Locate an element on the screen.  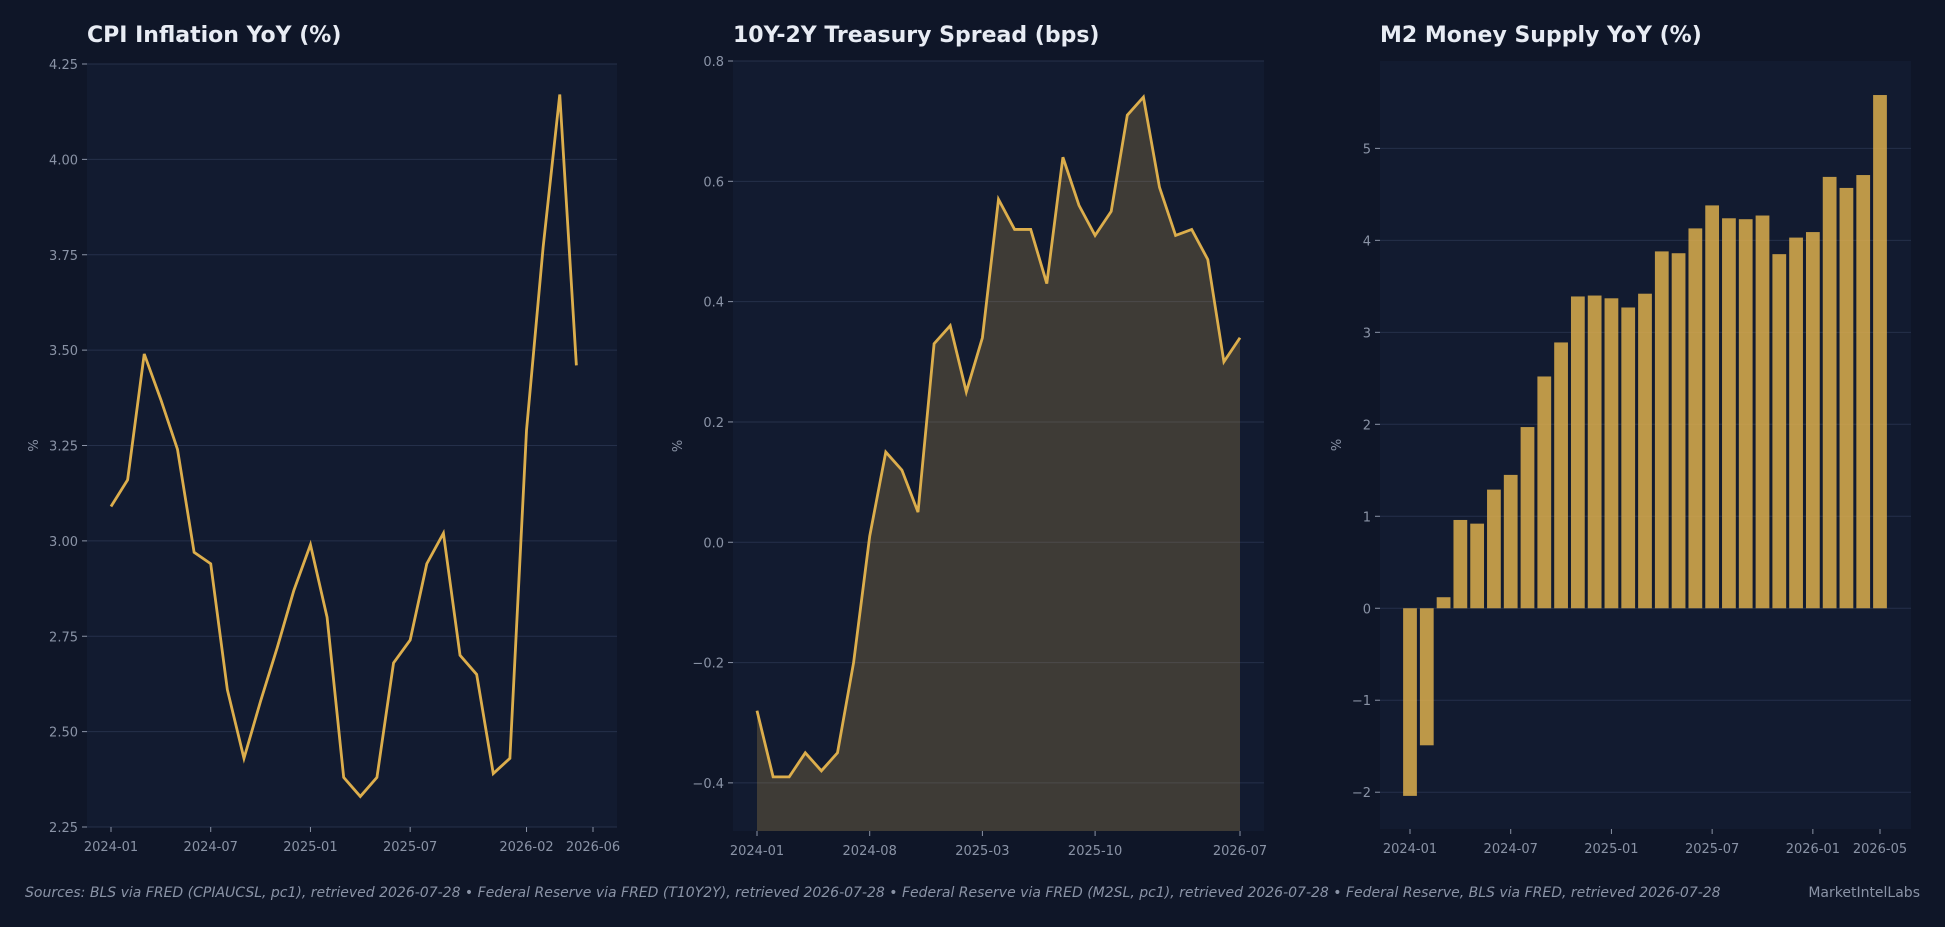
y-tick-label: 0 is located at coordinates (1367, 609).